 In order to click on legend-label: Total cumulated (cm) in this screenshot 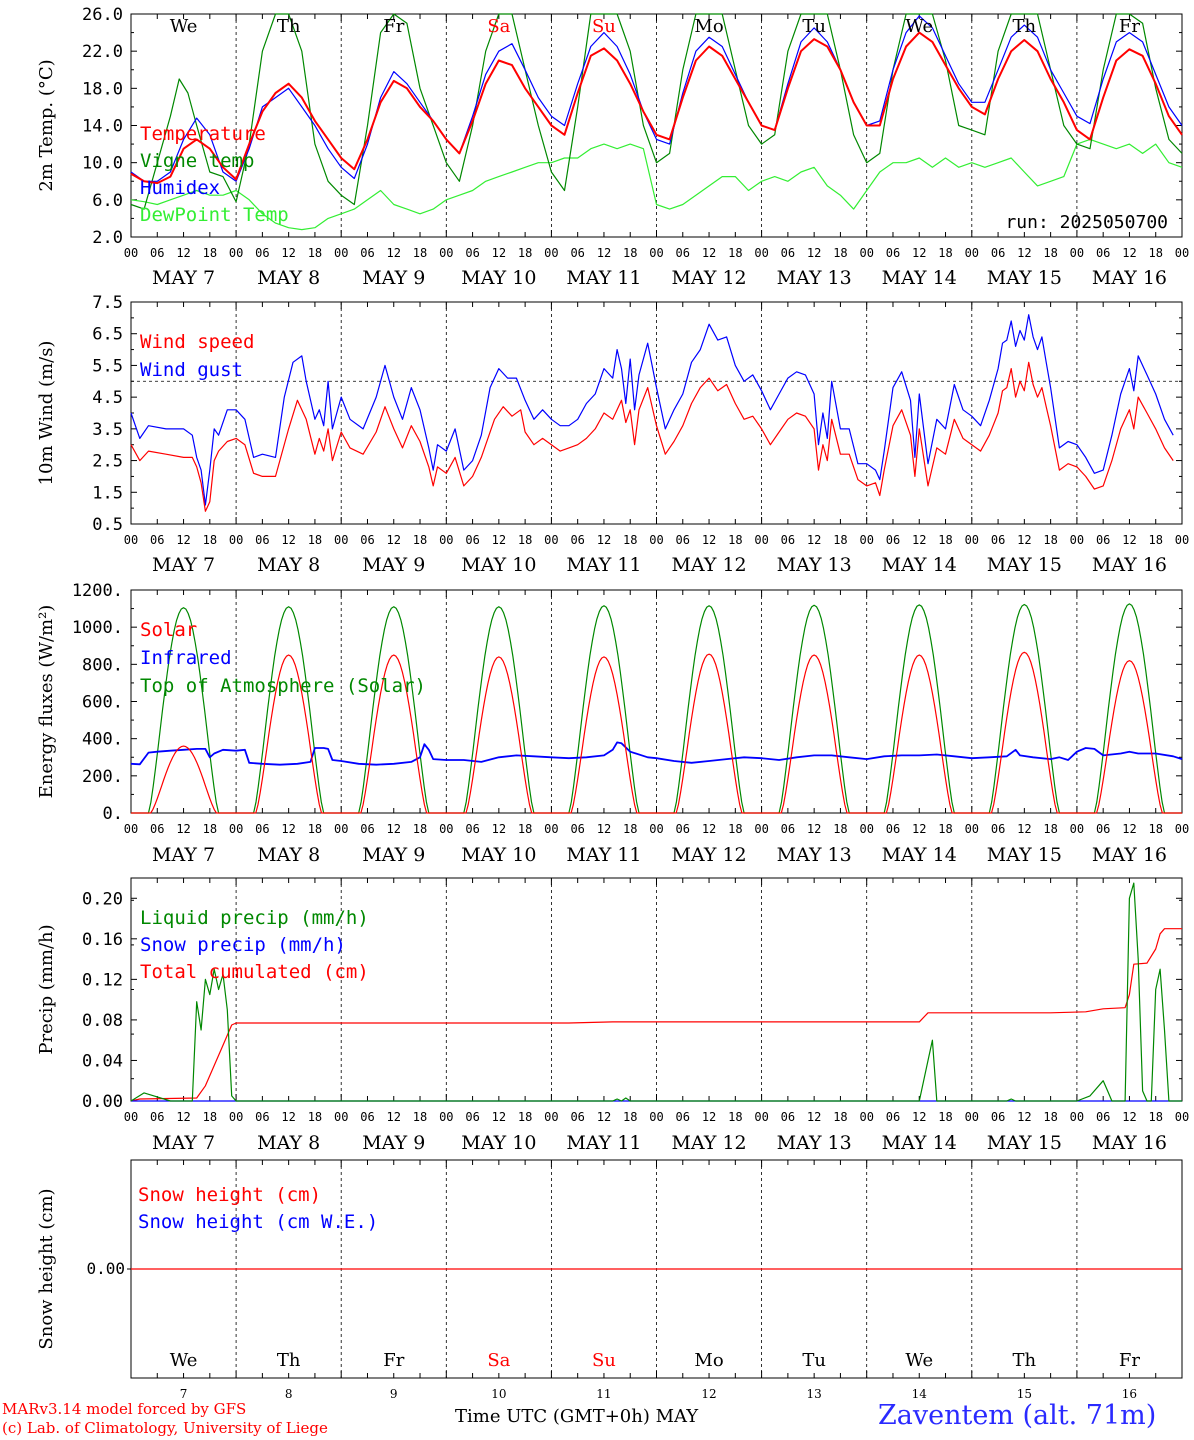, I will do `click(254, 972)`.